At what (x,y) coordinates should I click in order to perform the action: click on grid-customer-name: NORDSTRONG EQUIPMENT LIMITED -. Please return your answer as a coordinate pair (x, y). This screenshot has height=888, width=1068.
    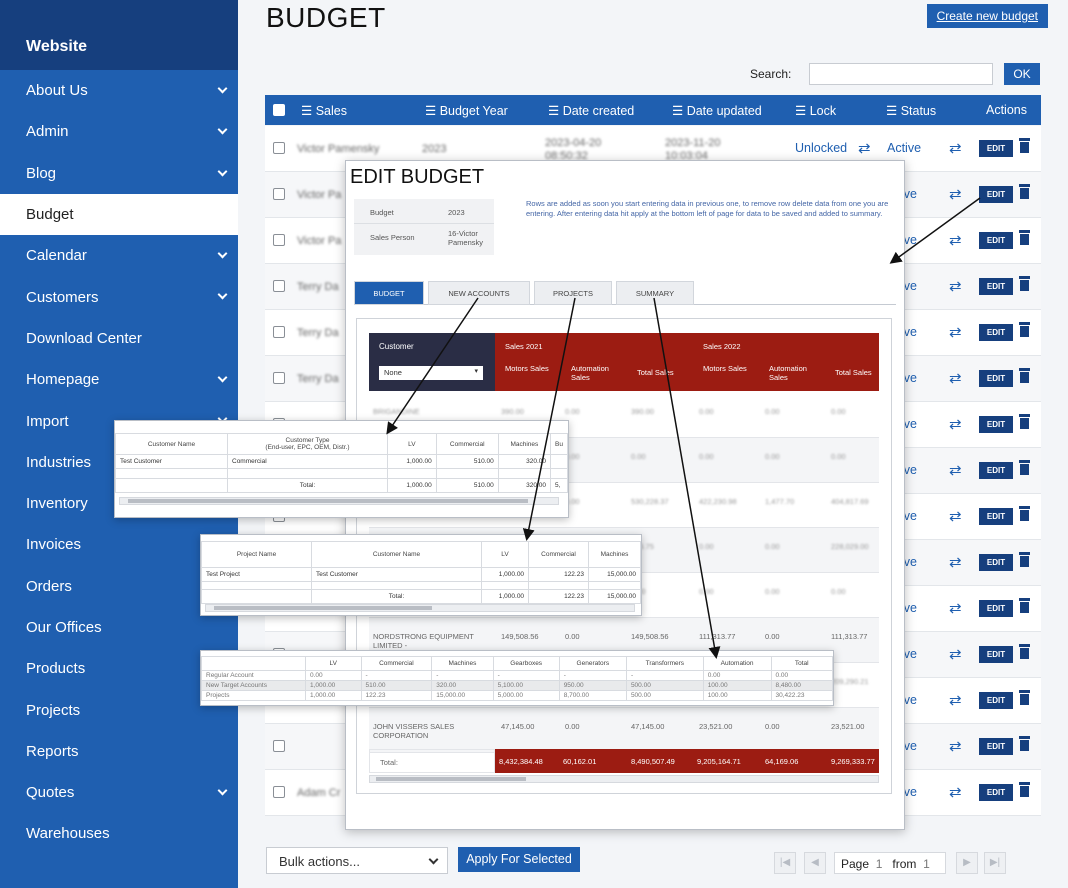
    Looking at the image, I should click on (423, 641).